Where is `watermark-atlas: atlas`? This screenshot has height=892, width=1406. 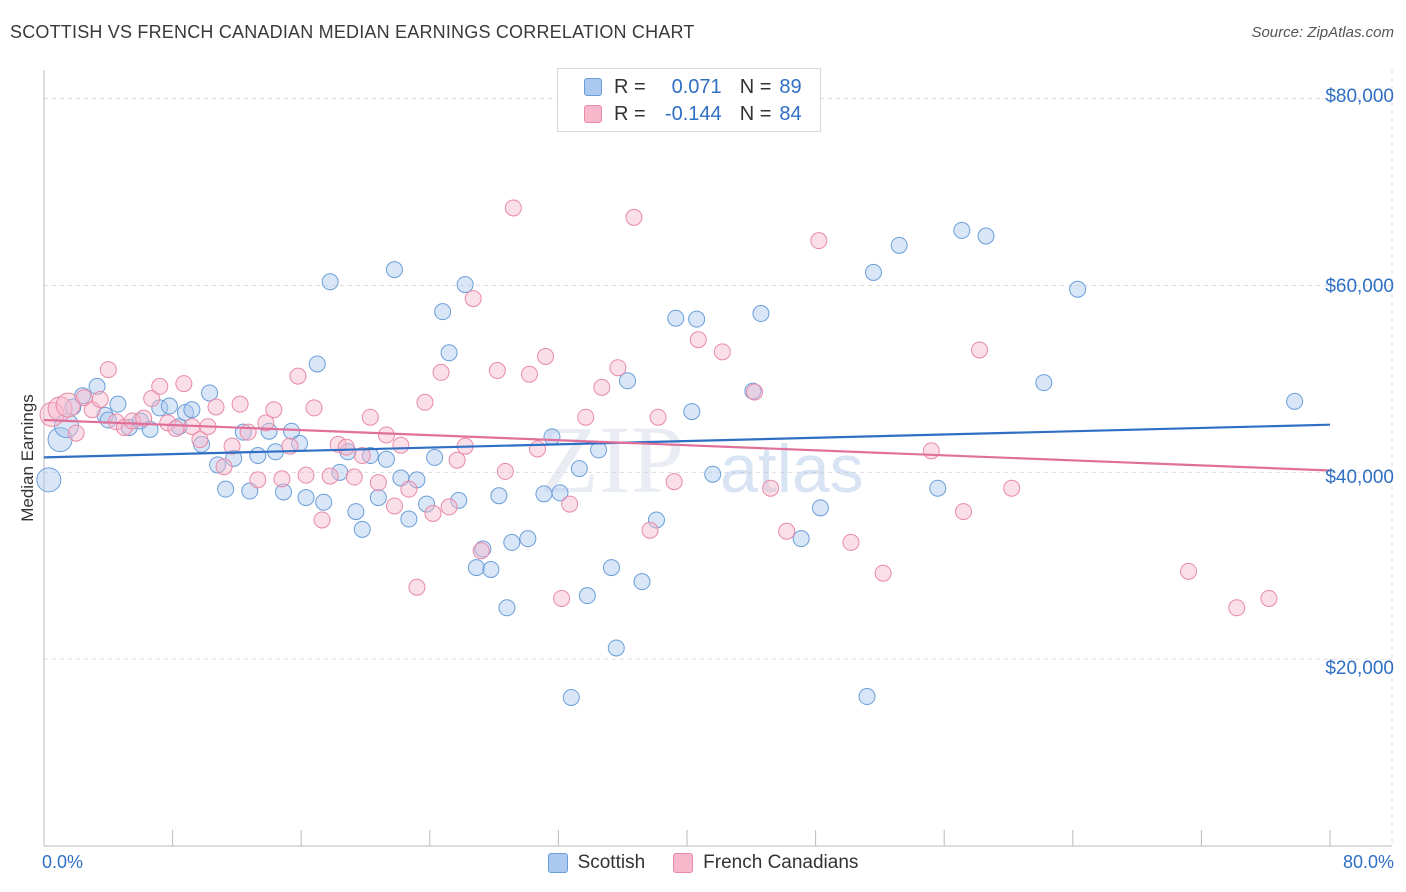
watermark-atlas: atlas is located at coordinates (792, 469).